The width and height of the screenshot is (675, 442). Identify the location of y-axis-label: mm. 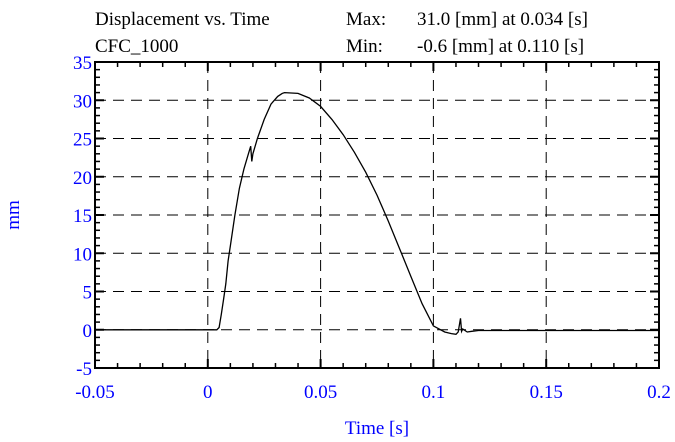
(13, 215).